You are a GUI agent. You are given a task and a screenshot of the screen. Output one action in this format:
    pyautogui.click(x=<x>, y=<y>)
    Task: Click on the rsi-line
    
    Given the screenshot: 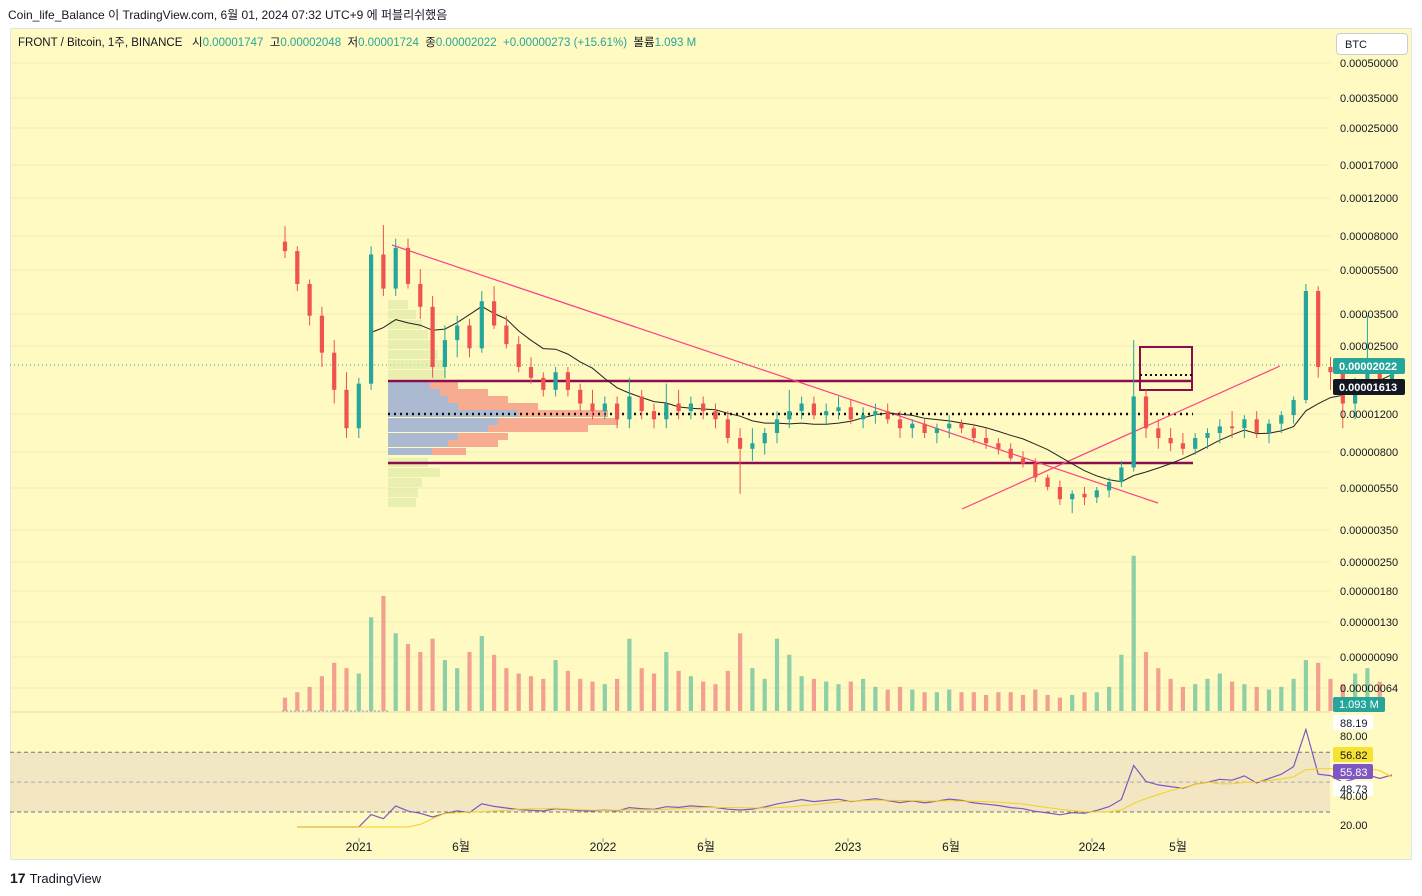 What is the action you would take?
    pyautogui.click(x=845, y=777)
    